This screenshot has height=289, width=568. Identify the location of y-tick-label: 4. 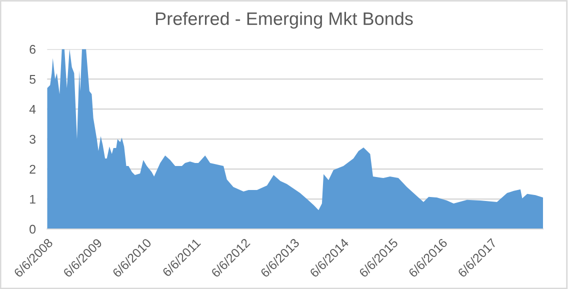
(32, 109).